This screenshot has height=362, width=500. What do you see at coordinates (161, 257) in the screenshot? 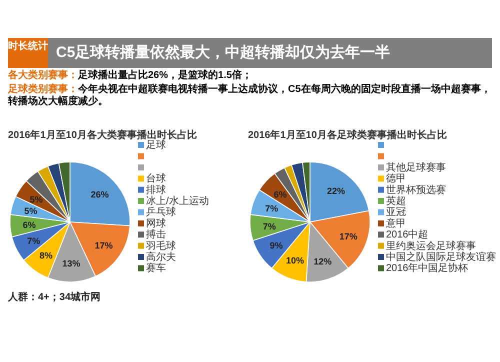
I see `legend-label: 高尔夫` at bounding box center [161, 257].